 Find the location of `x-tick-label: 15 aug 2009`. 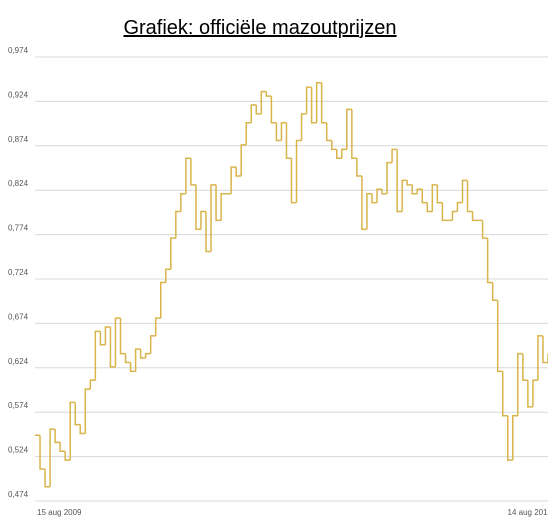

x-tick-label: 15 aug 2009 is located at coordinates (59, 512).